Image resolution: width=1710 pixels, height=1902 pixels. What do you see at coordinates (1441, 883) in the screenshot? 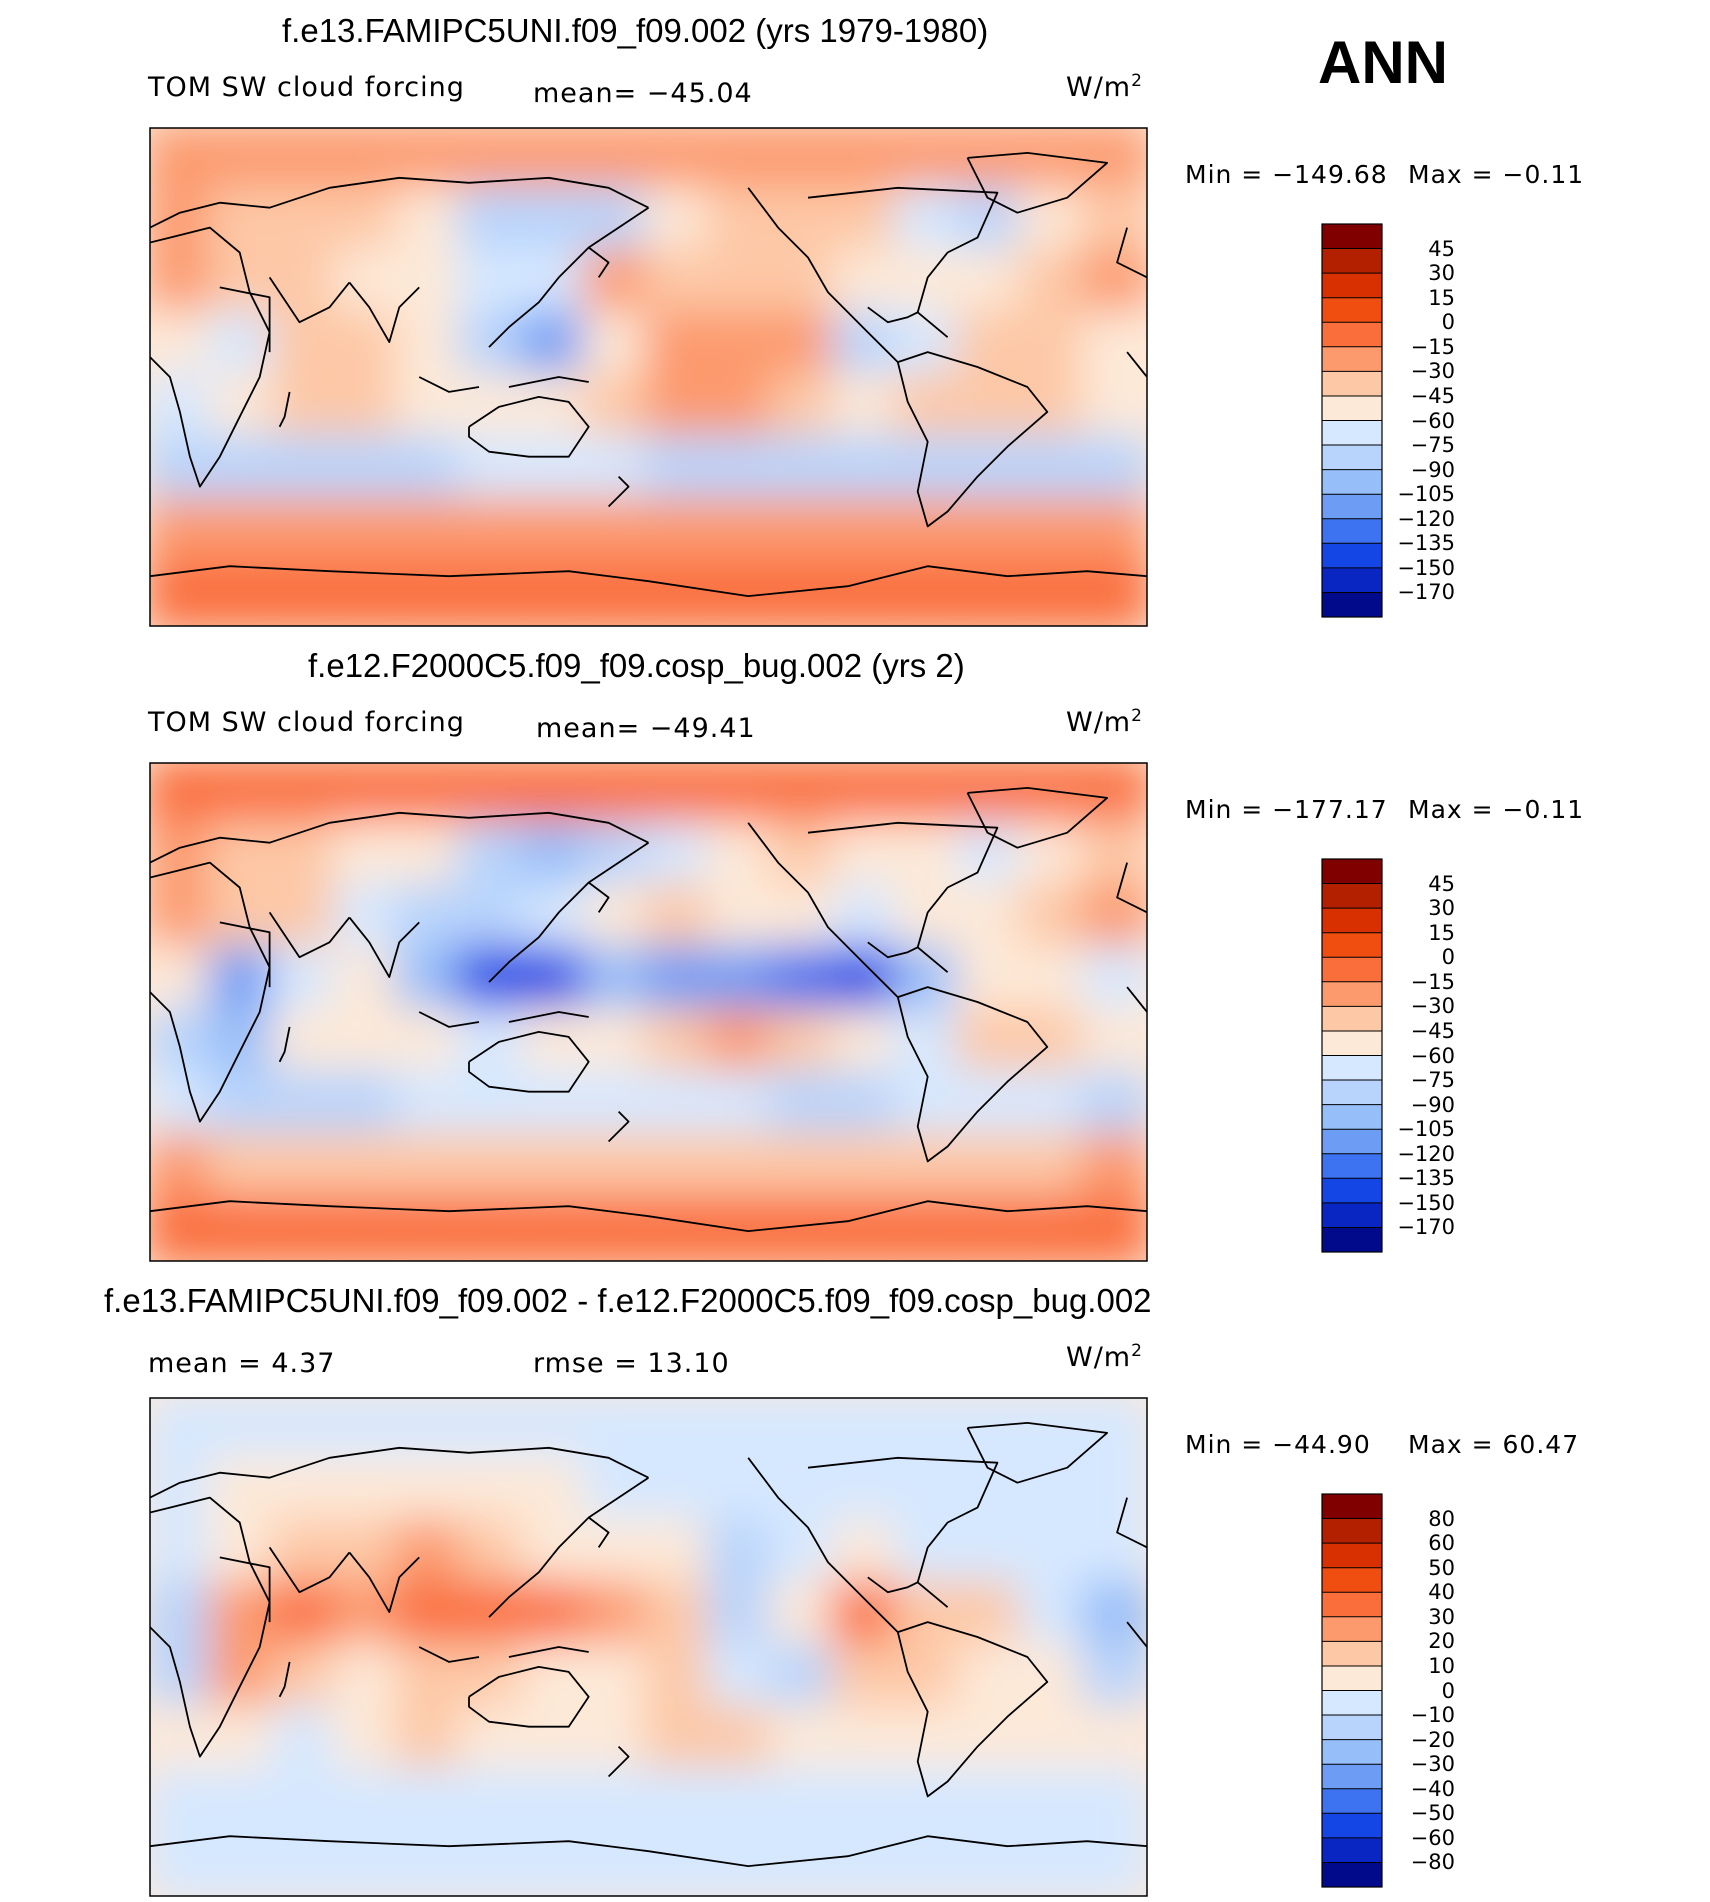
I see `colorbar-label: 45` at bounding box center [1441, 883].